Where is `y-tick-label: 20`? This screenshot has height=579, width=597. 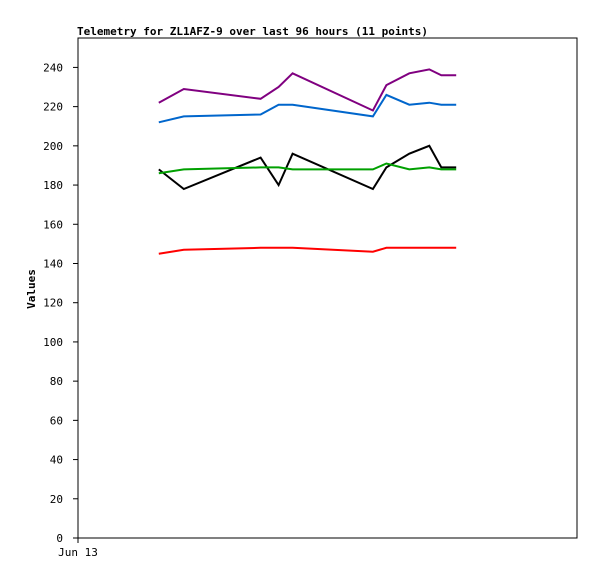 y-tick-label: 20 is located at coordinates (56, 499).